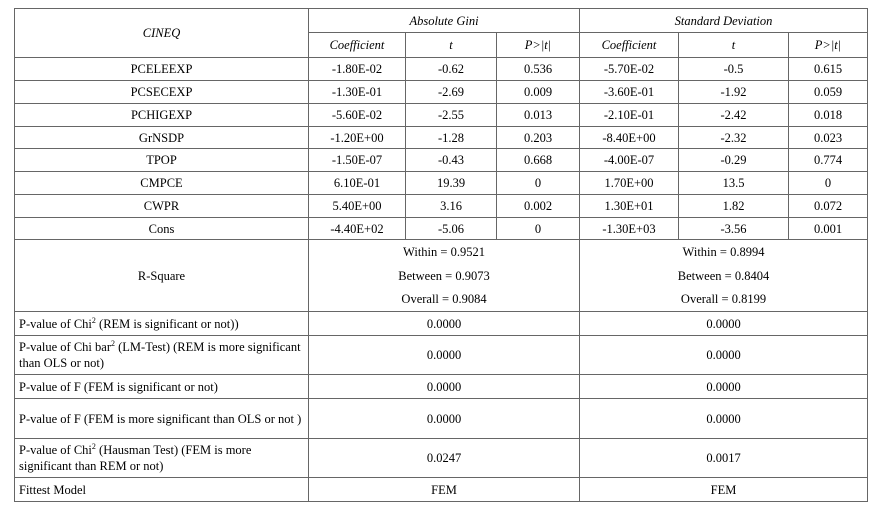  What do you see at coordinates (161, 228) in the screenshot?
I see `row-label: Cons` at bounding box center [161, 228].